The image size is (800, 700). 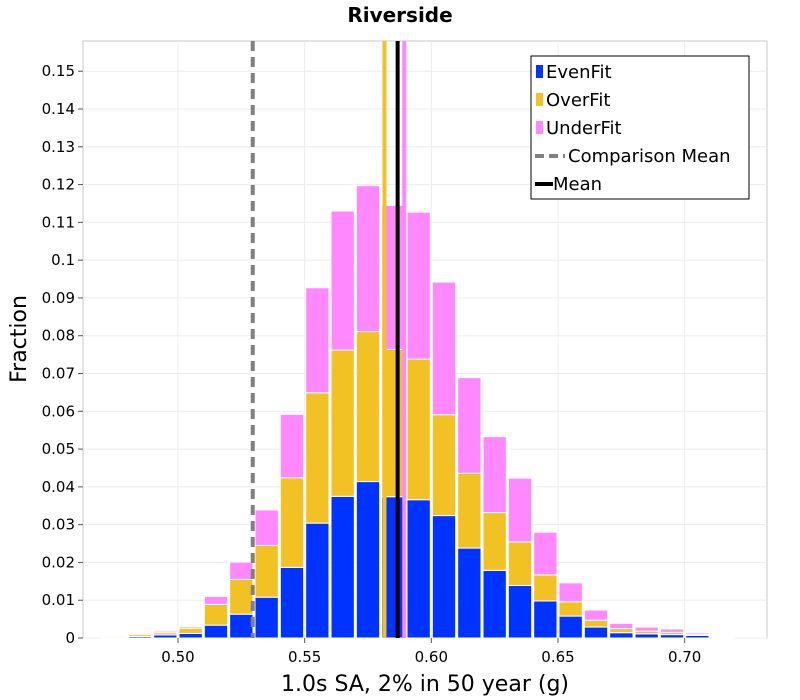 What do you see at coordinates (177, 657) in the screenshot?
I see `x-tick-label: 0.50` at bounding box center [177, 657].